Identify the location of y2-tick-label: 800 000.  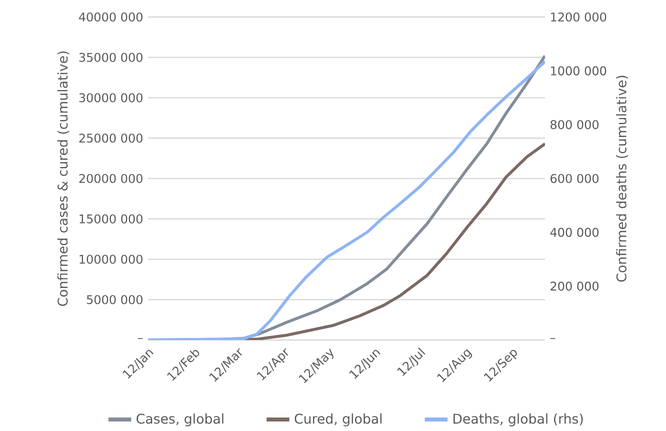
(574, 125).